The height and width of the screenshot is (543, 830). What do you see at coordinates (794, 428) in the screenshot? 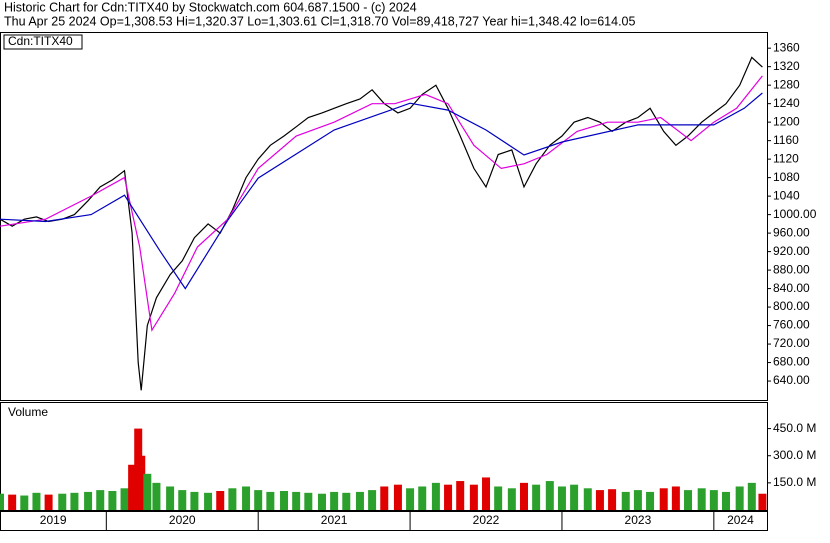
I see `y-tick-label: 450.0 M` at bounding box center [794, 428].